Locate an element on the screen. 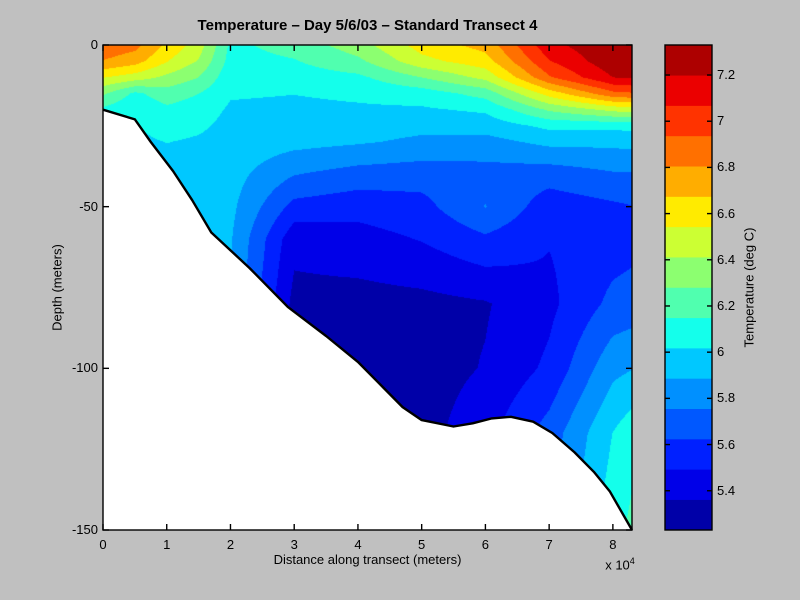 The width and height of the screenshot is (800, 600). exponent-power: 4 is located at coordinates (632, 561).